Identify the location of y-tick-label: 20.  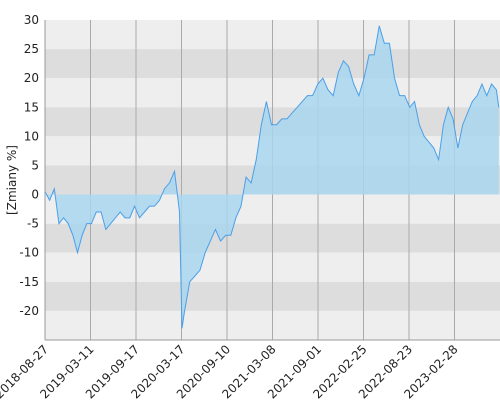
(31, 78).